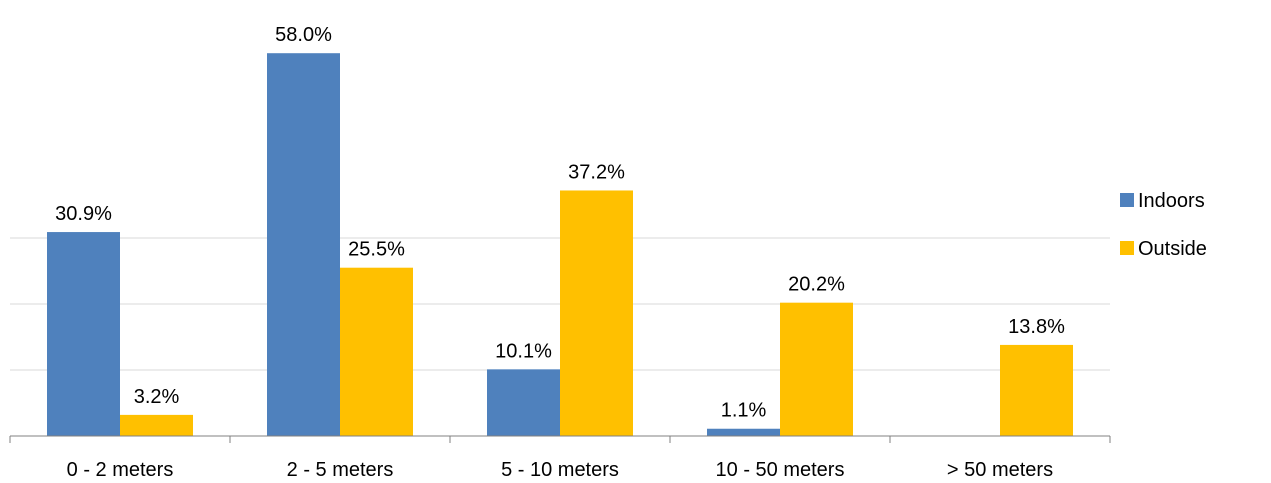 The height and width of the screenshot is (483, 1271). I want to click on data-label: 10.1%, so click(523, 351).